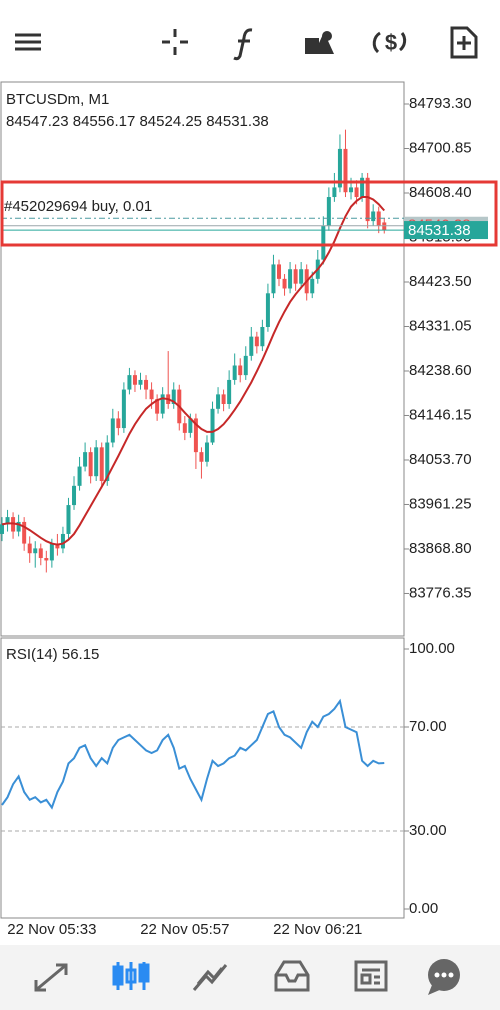 This screenshot has height=1010, width=500. Describe the element at coordinates (440, 192) in the screenshot. I see `y-tick-label: 84608.40` at that location.